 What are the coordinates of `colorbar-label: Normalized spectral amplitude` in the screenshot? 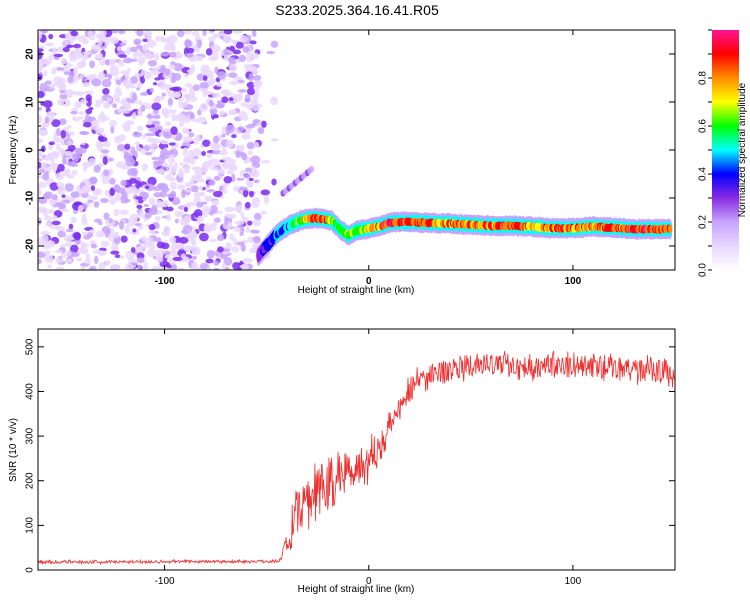 It's located at (742, 149).